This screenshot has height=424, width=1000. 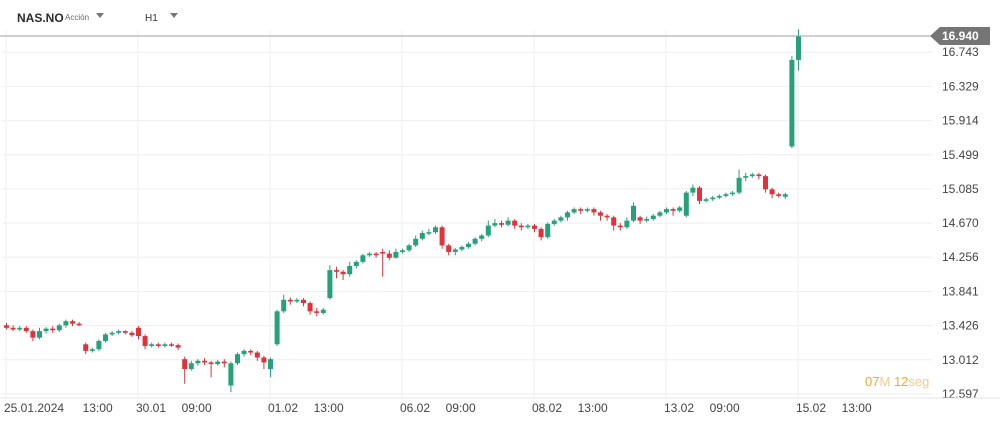 What do you see at coordinates (174, 15) in the screenshot?
I see `timeframe-chevron-down-icon` at bounding box center [174, 15].